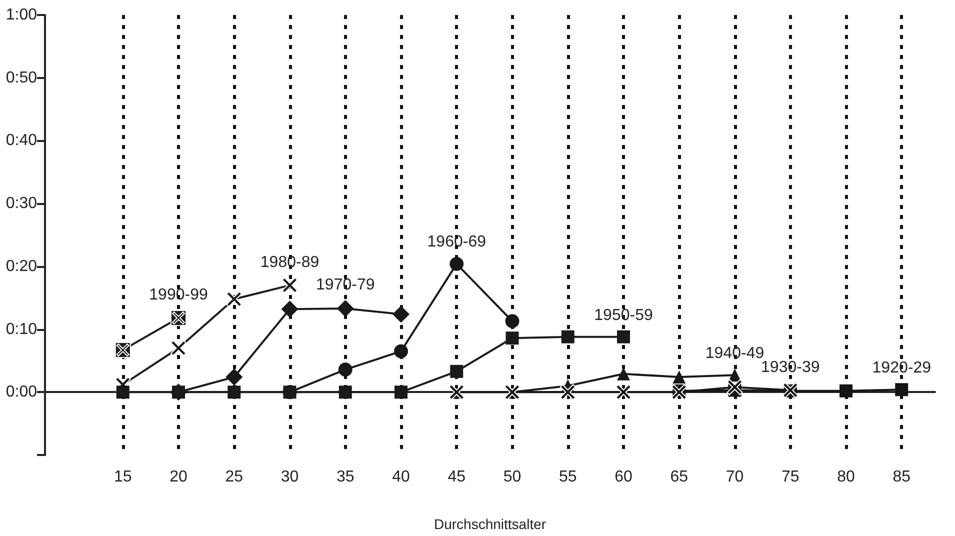 The image size is (955, 536). Describe the element at coordinates (290, 262) in the screenshot. I see `series-label: 1980-89` at that location.